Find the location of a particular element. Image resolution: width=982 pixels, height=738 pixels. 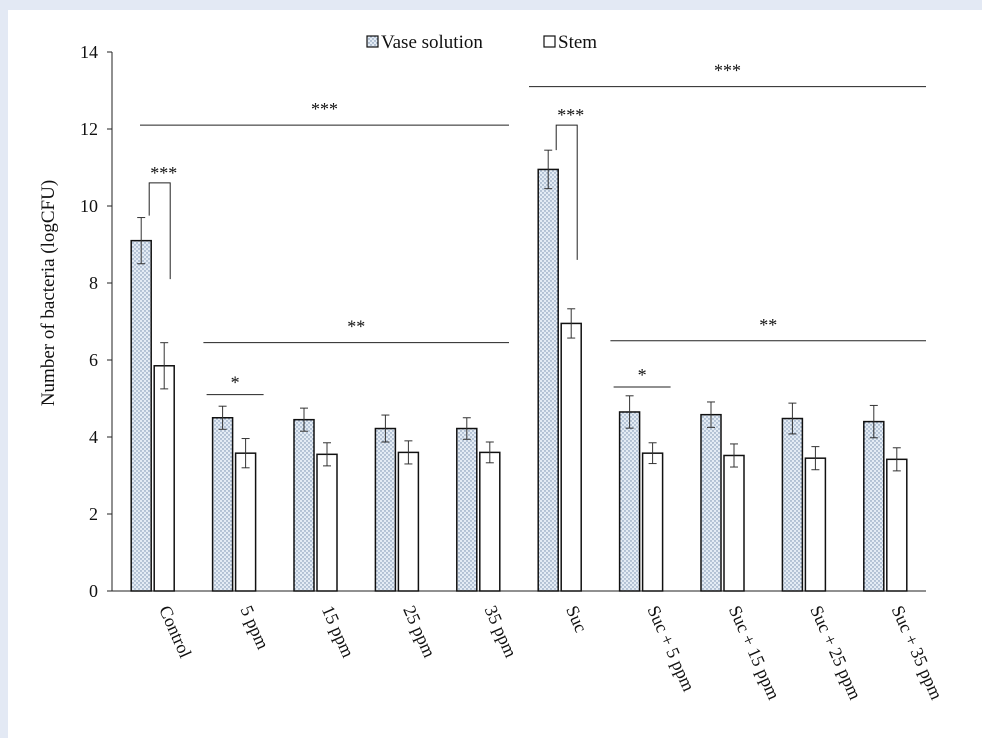

x-tick-label: Suc + 35 ppm is located at coordinates (917, 652).